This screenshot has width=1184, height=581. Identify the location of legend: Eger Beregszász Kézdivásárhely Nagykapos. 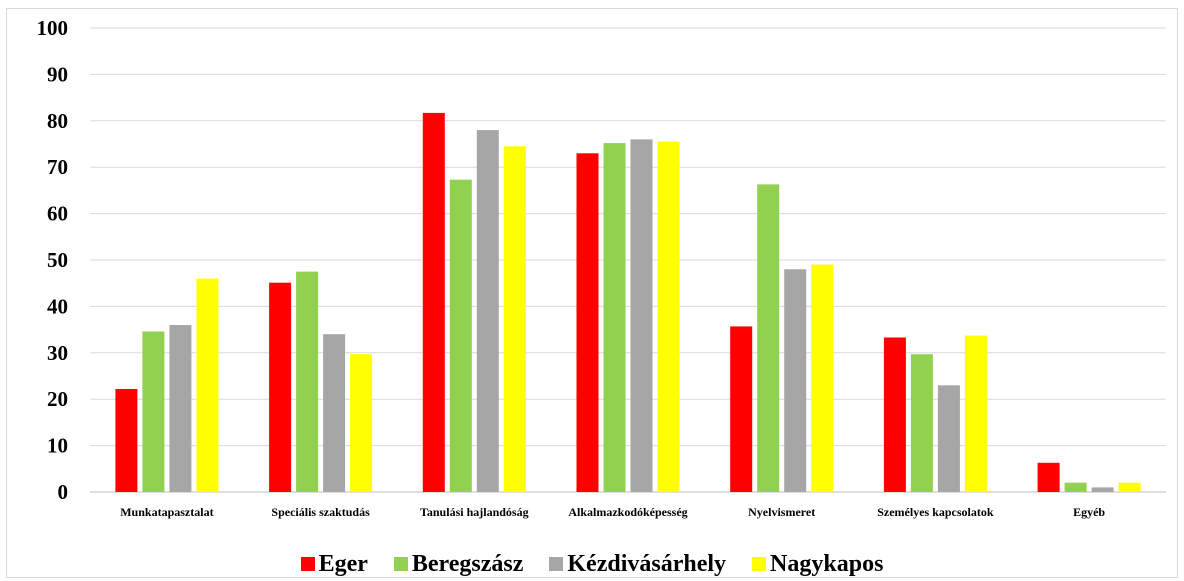
(592, 564).